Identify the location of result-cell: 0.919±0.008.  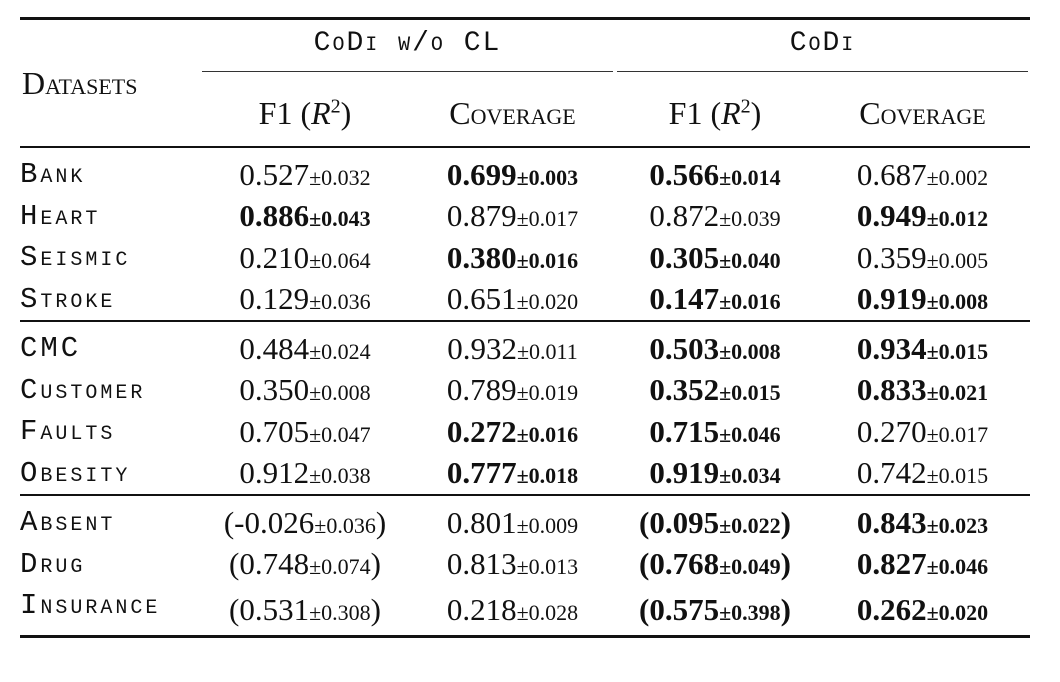
(922, 300).